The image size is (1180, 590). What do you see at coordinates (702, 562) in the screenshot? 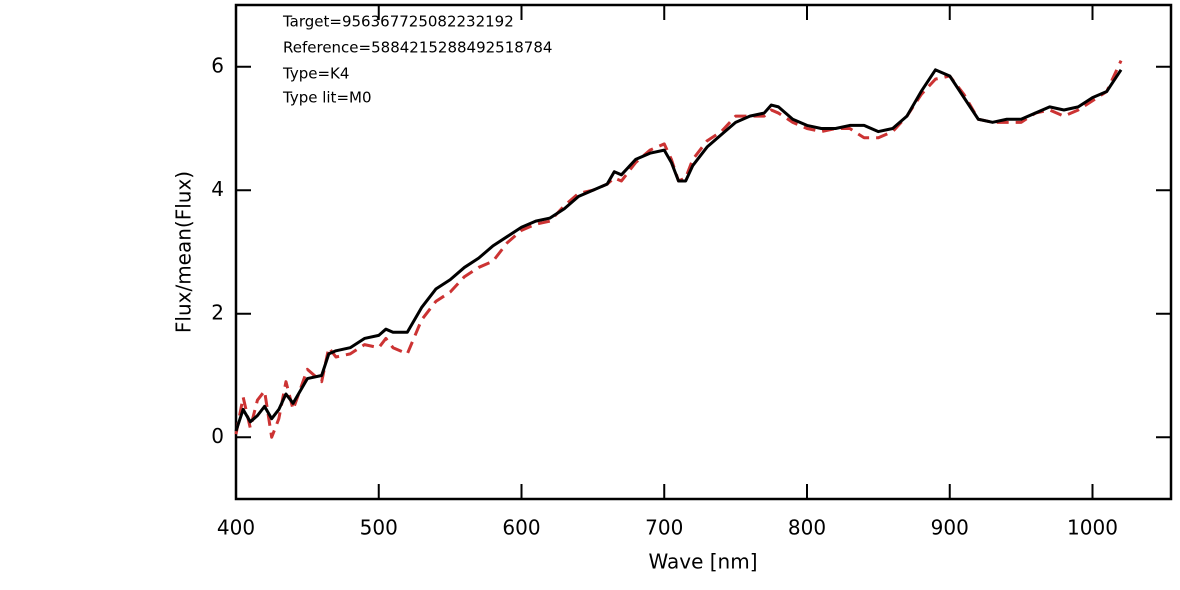
I see `x-axis-label: Wave [nm]` at bounding box center [702, 562].